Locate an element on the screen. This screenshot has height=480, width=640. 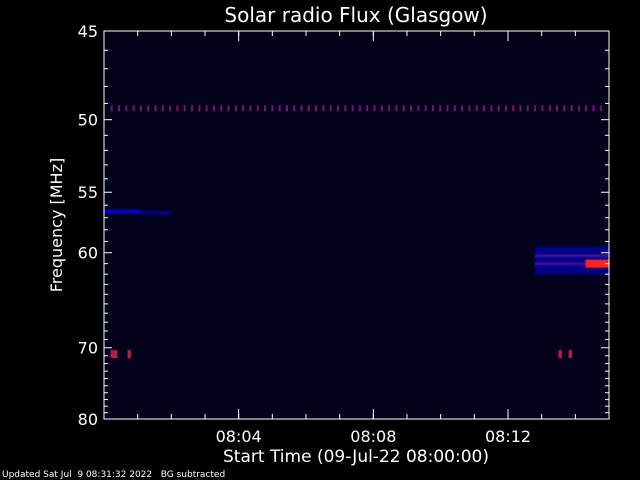
y-tick-label: 60 is located at coordinates (88, 253).